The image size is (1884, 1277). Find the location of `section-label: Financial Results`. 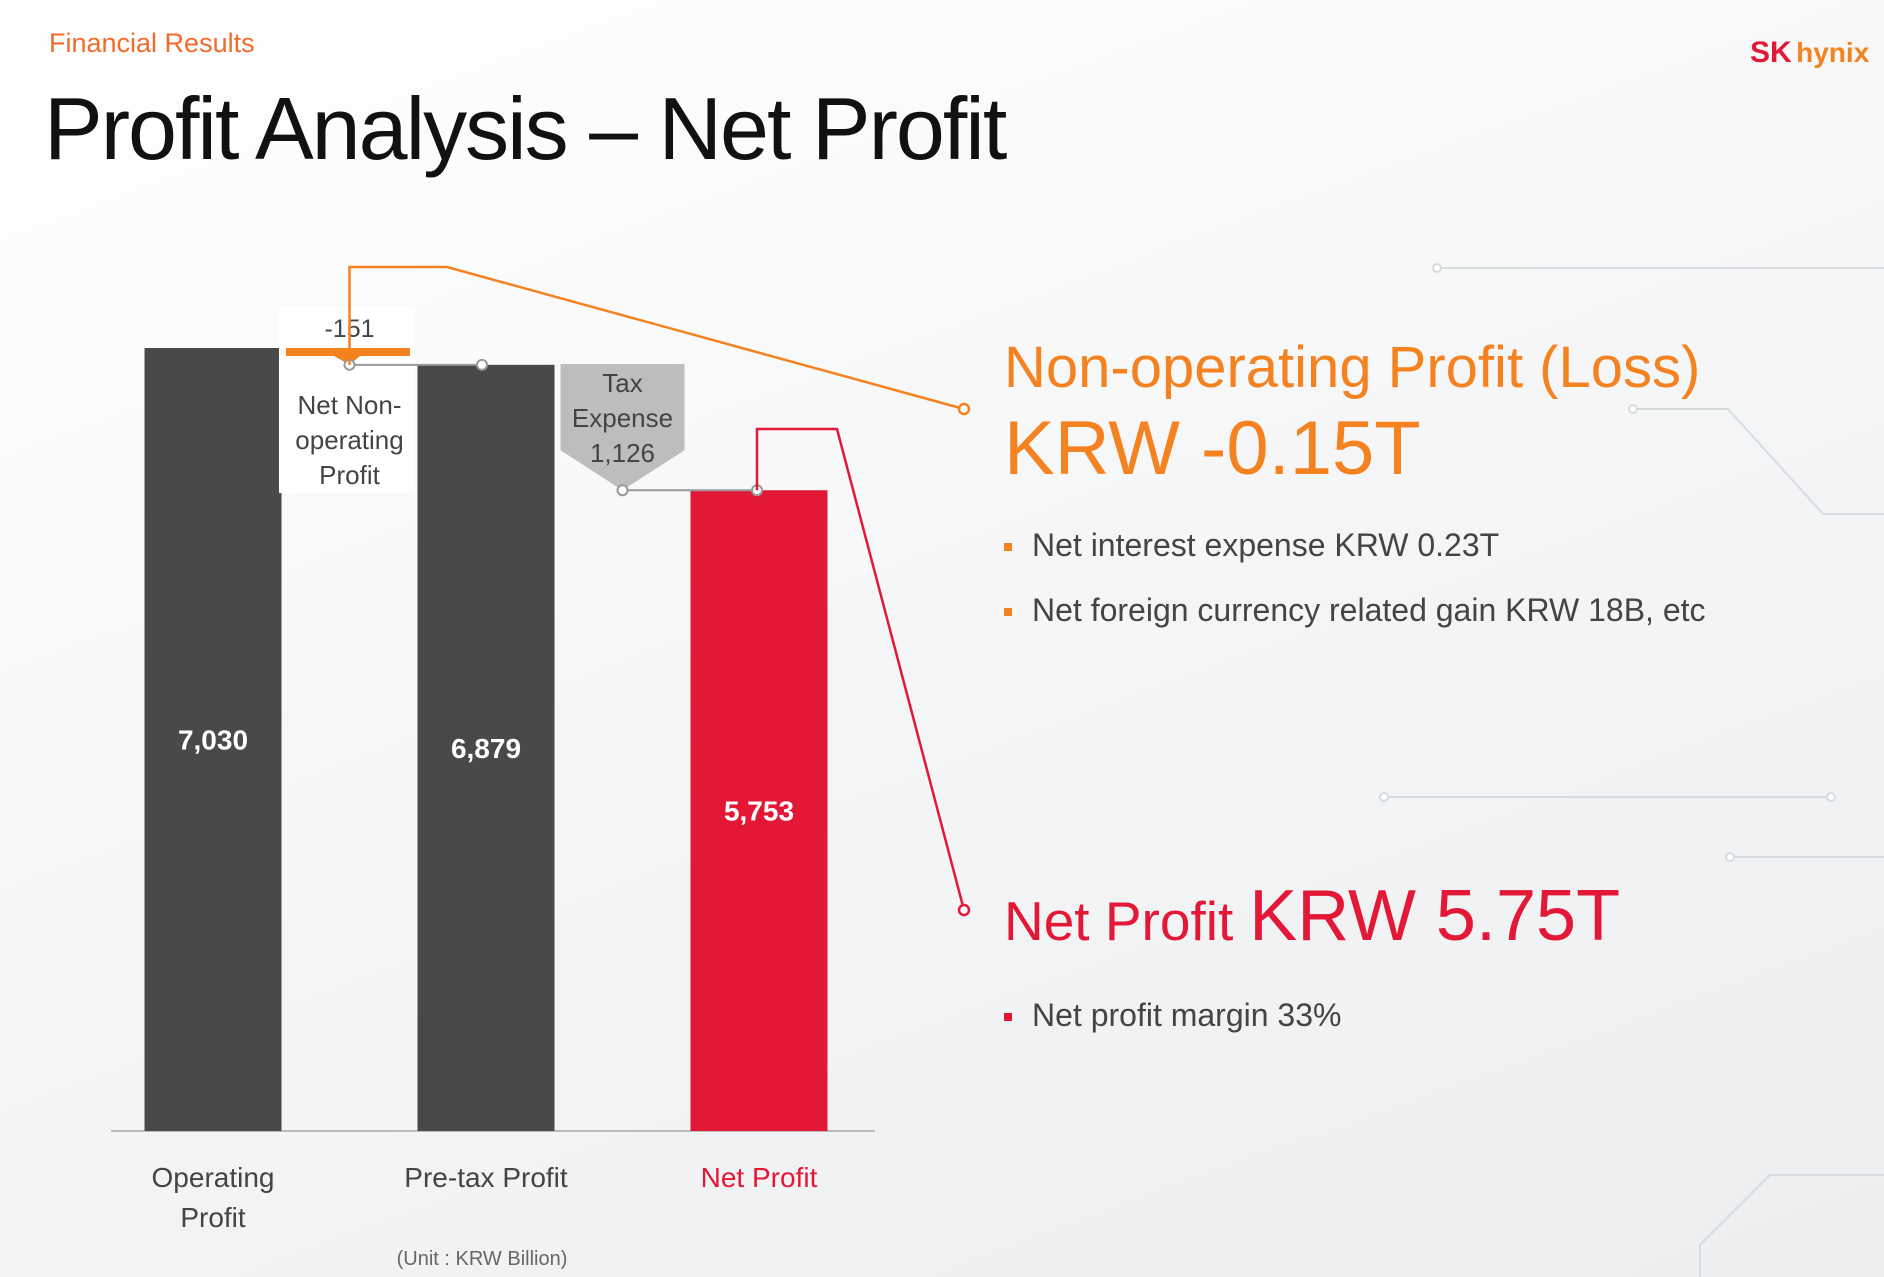

section-label: Financial Results is located at coordinates (152, 43).